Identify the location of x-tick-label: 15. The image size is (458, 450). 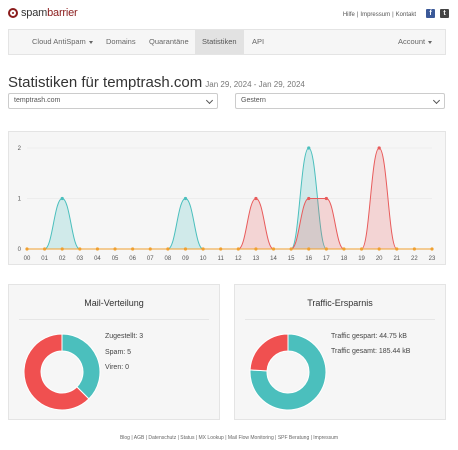
(291, 259).